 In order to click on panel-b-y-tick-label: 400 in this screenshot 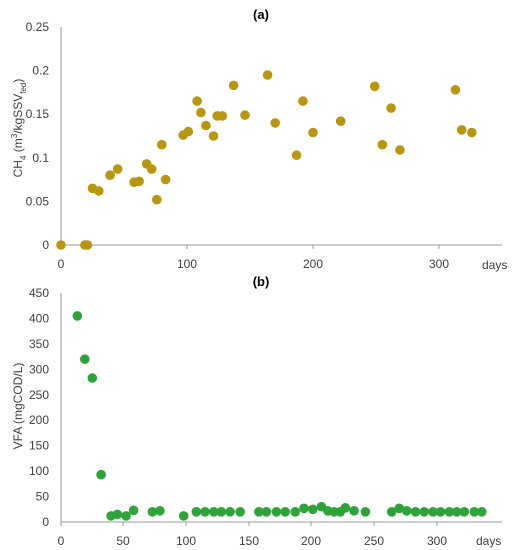, I will do `click(39, 318)`.